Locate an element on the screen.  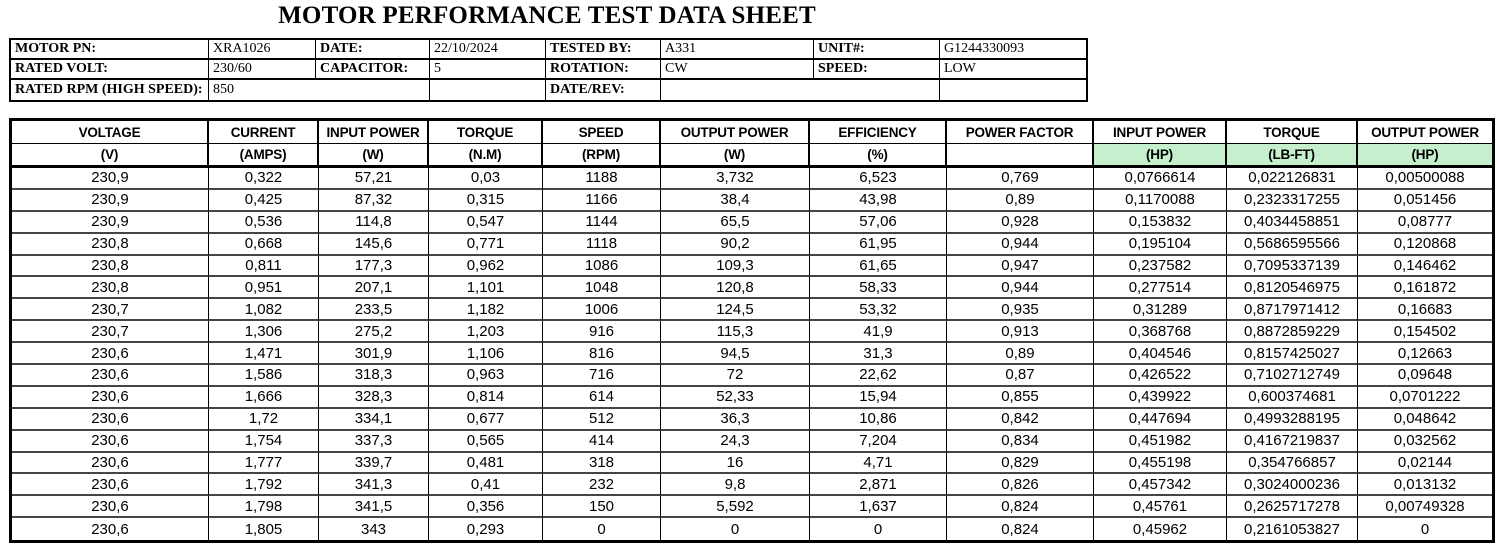
table-cell: 58,33 is located at coordinates (878, 288).